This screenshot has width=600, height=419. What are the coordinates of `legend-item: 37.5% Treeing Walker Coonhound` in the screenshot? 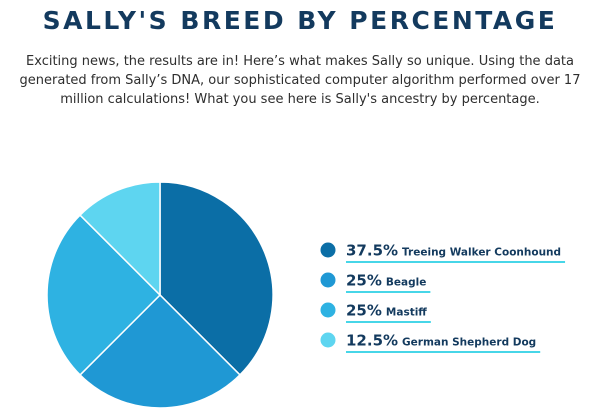 It's located at (443, 252).